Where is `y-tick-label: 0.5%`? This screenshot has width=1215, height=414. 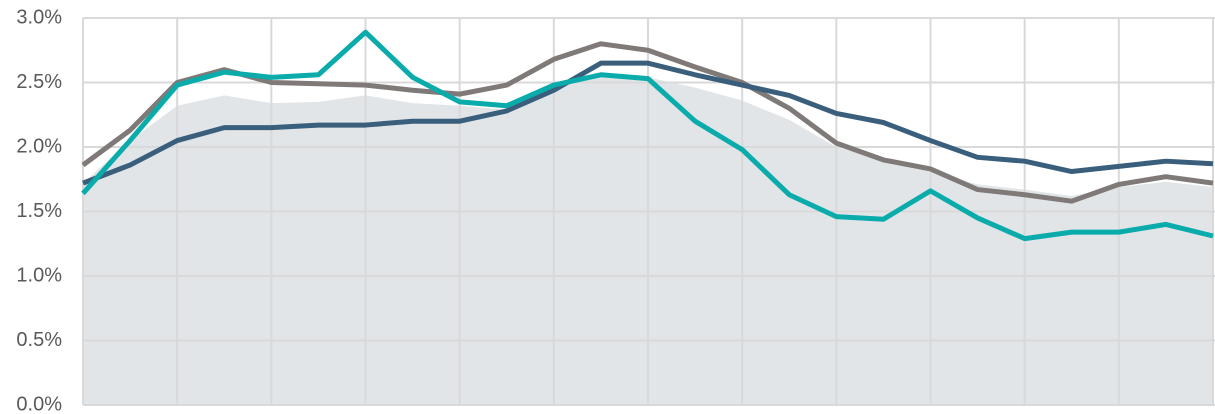
y-tick-label: 0.5% is located at coordinates (39, 340).